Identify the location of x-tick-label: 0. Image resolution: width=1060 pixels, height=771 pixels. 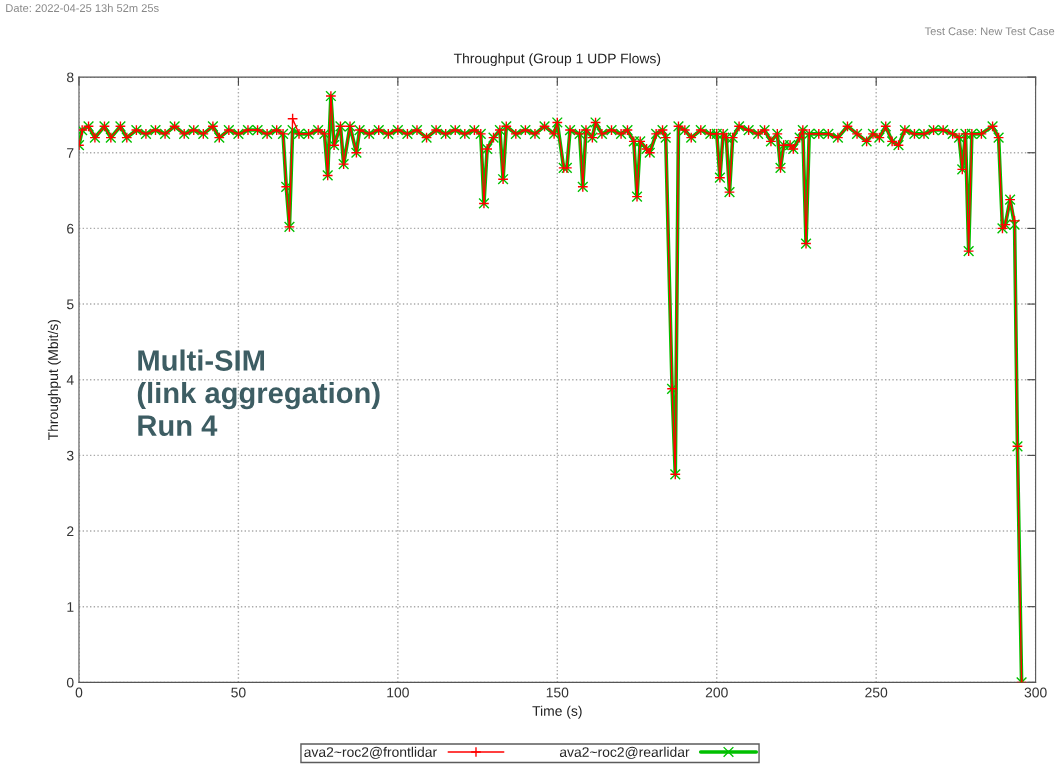
(79, 692).